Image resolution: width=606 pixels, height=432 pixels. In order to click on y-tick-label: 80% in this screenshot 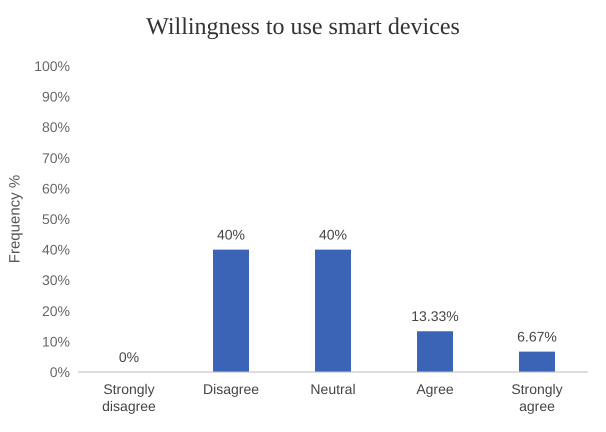, I will do `click(56, 127)`.